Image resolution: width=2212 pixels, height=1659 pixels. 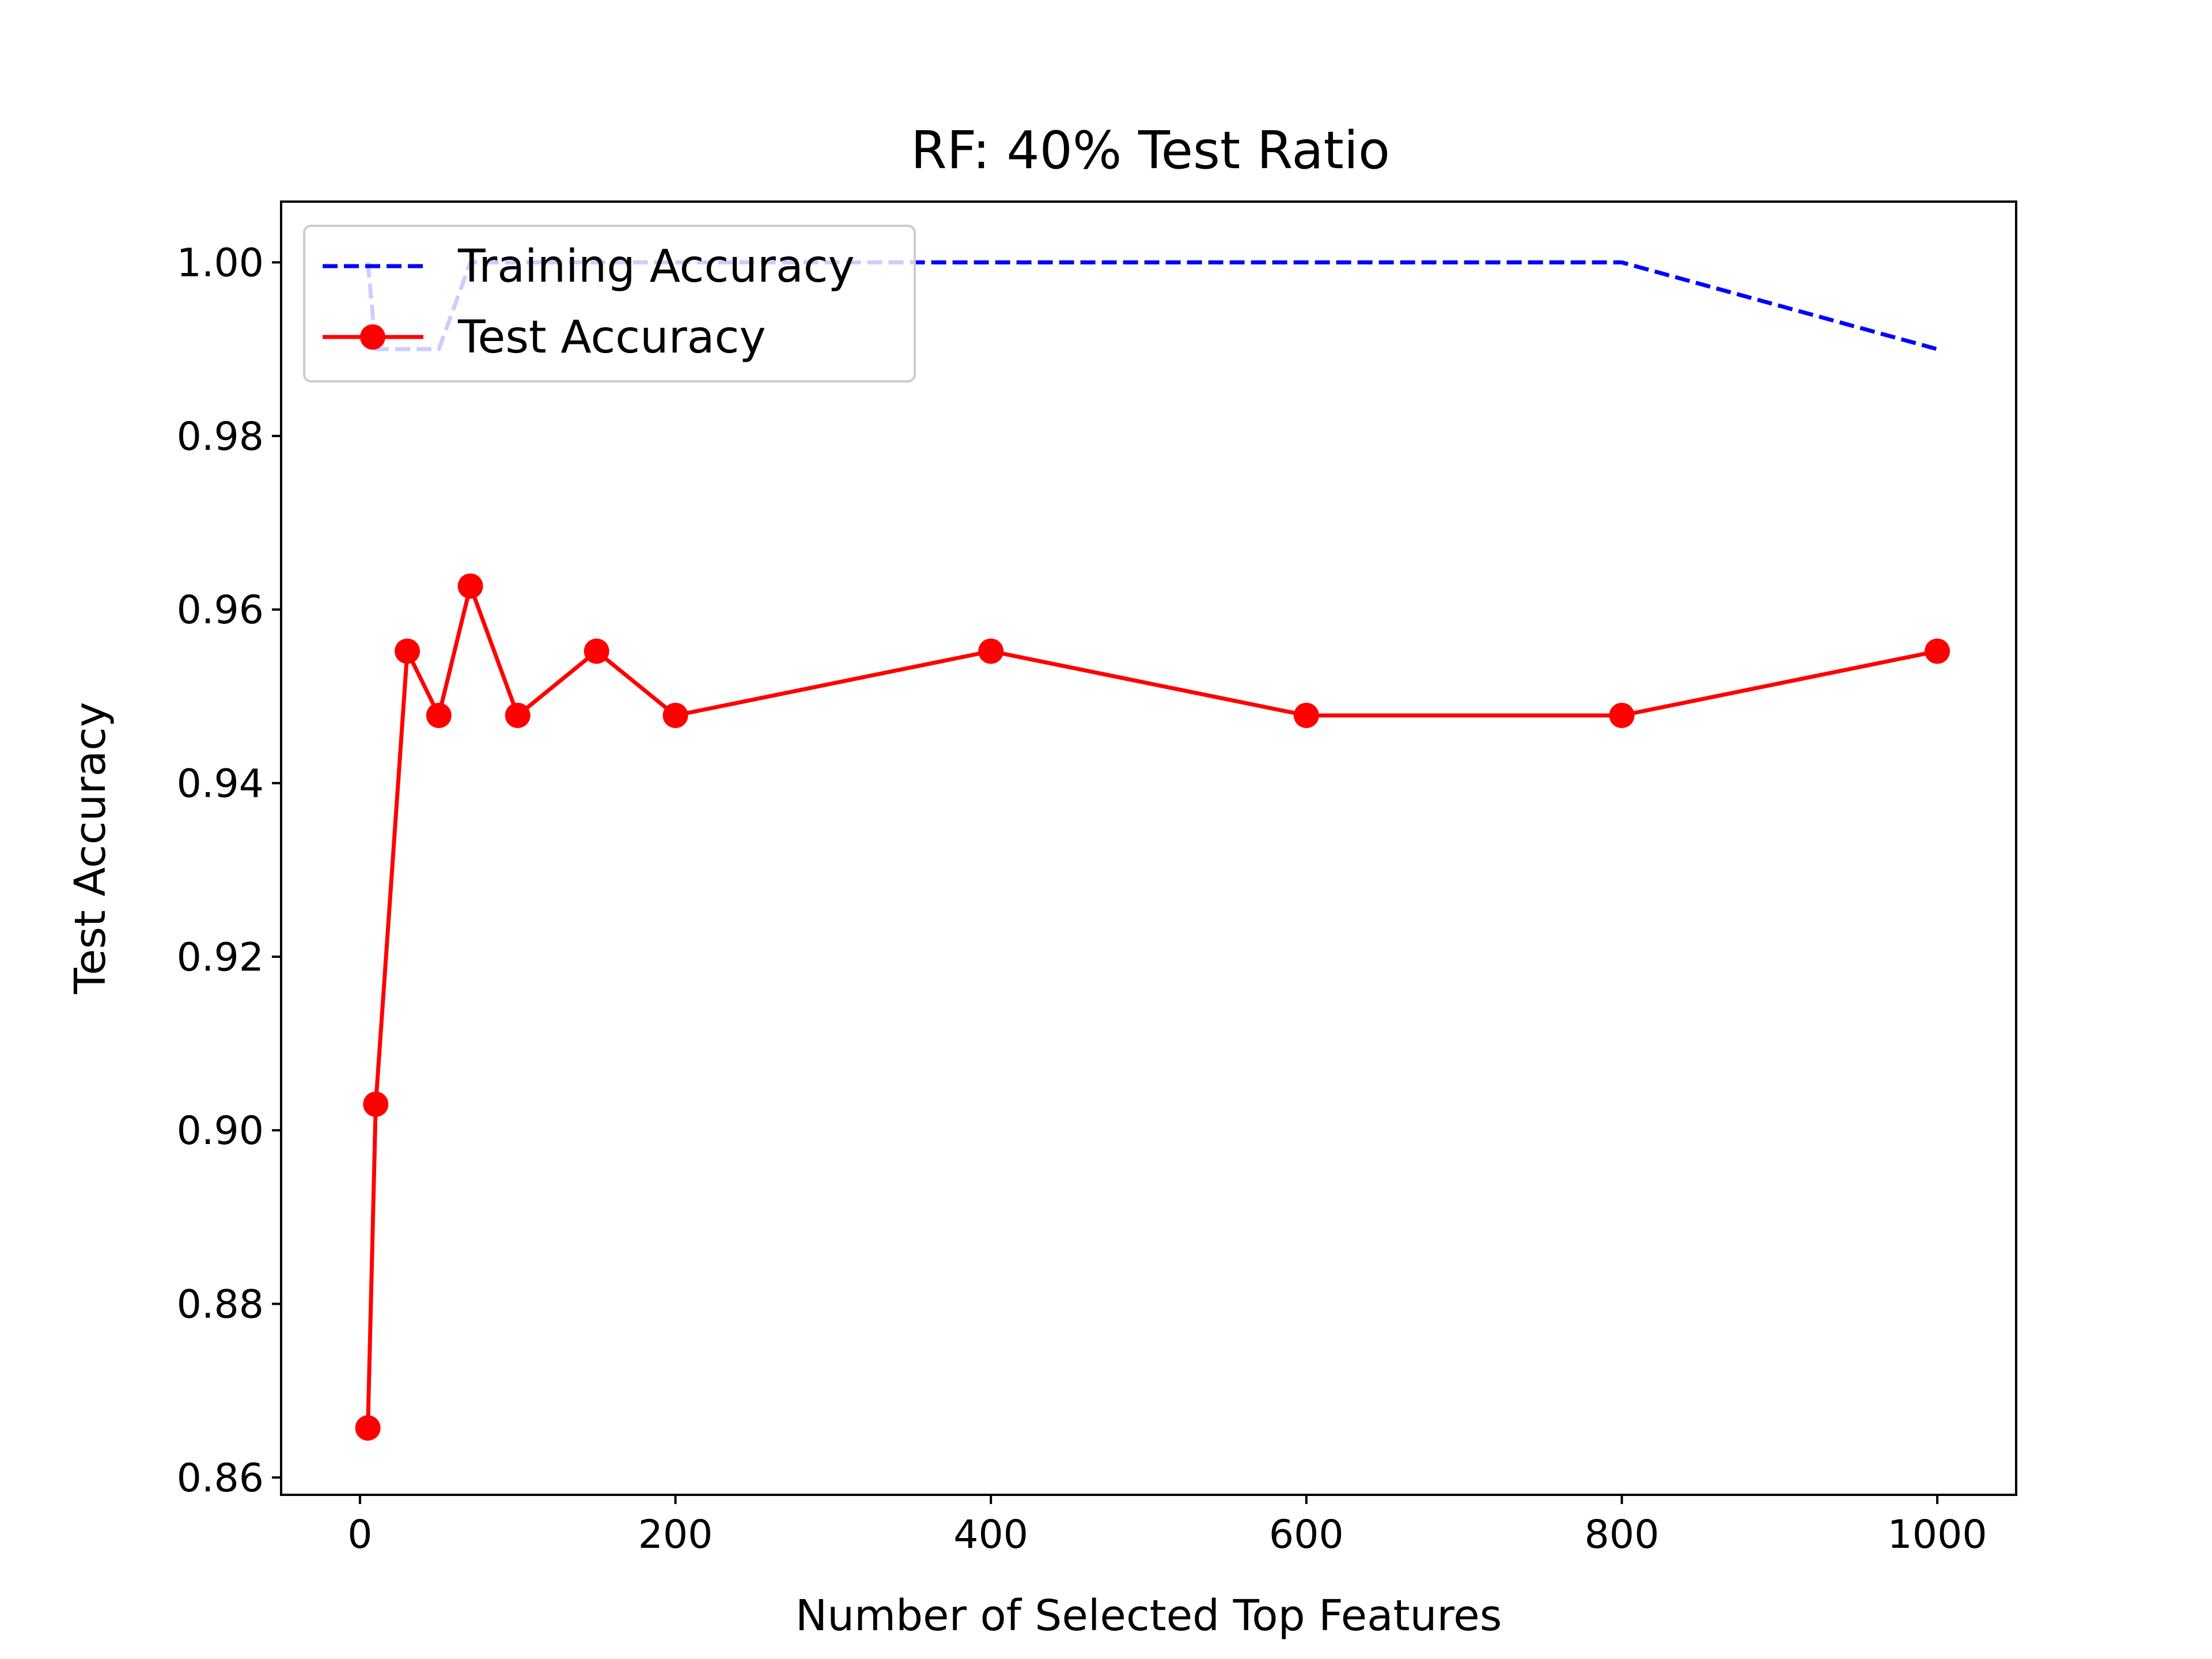 What do you see at coordinates (1622, 1535) in the screenshot?
I see `x-tick-label: 800` at bounding box center [1622, 1535].